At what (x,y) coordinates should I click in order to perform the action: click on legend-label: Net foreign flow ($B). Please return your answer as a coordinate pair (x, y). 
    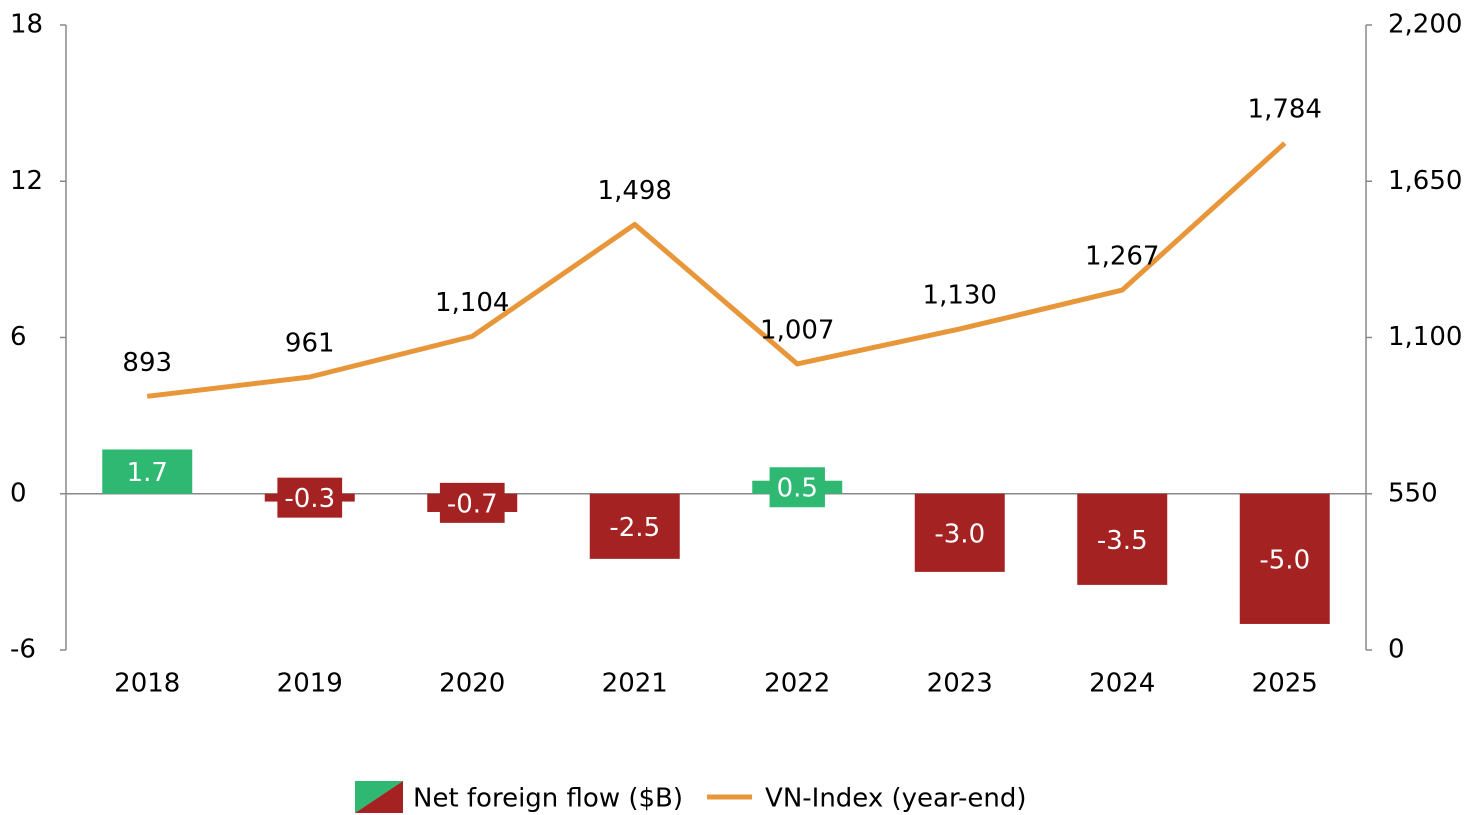
    Looking at the image, I should click on (548, 799).